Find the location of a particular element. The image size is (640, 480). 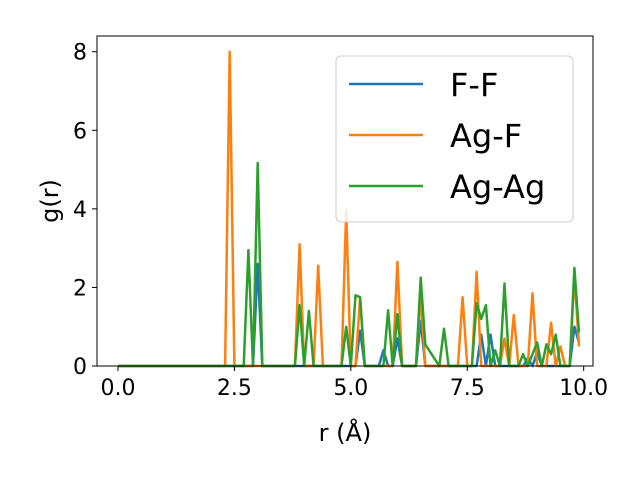

legend: F-F Ag-F Ag-Ag is located at coordinates (454, 139).